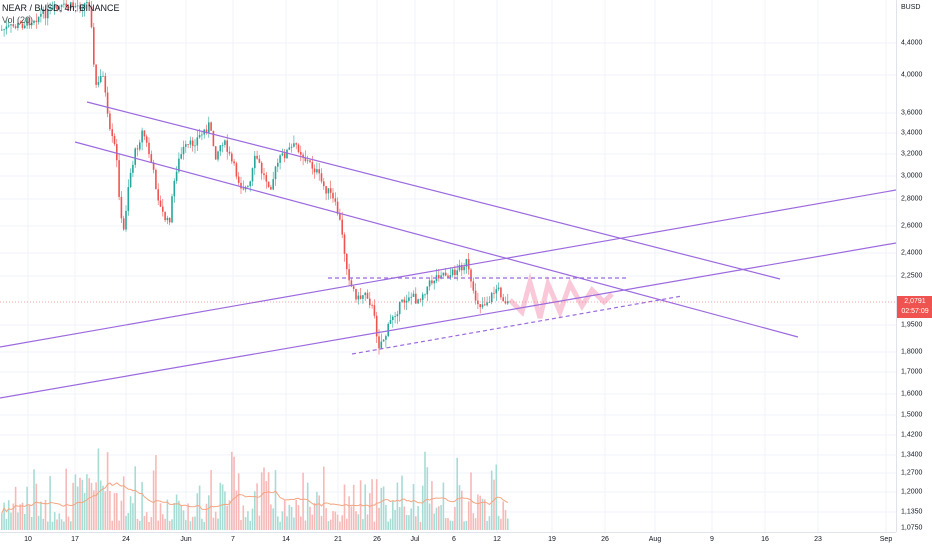  Describe the element at coordinates (911, 7) in the screenshot. I see `currency-label: BUSD` at that location.